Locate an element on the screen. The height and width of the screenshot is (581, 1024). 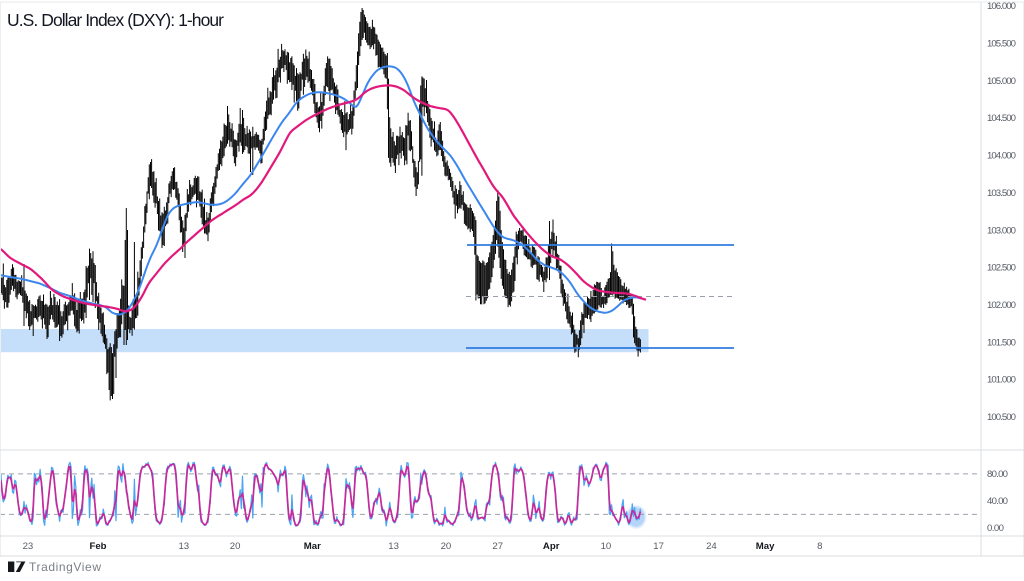
svg-text: 10 is located at coordinates (606, 546).